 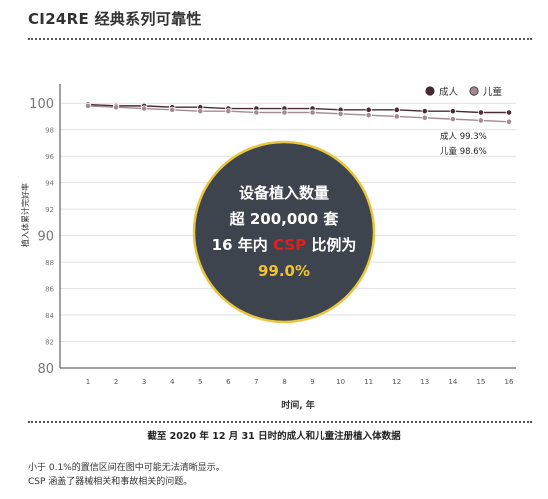 What do you see at coordinates (424, 382) in the screenshot?
I see `x-tick-label: 13` at bounding box center [424, 382].